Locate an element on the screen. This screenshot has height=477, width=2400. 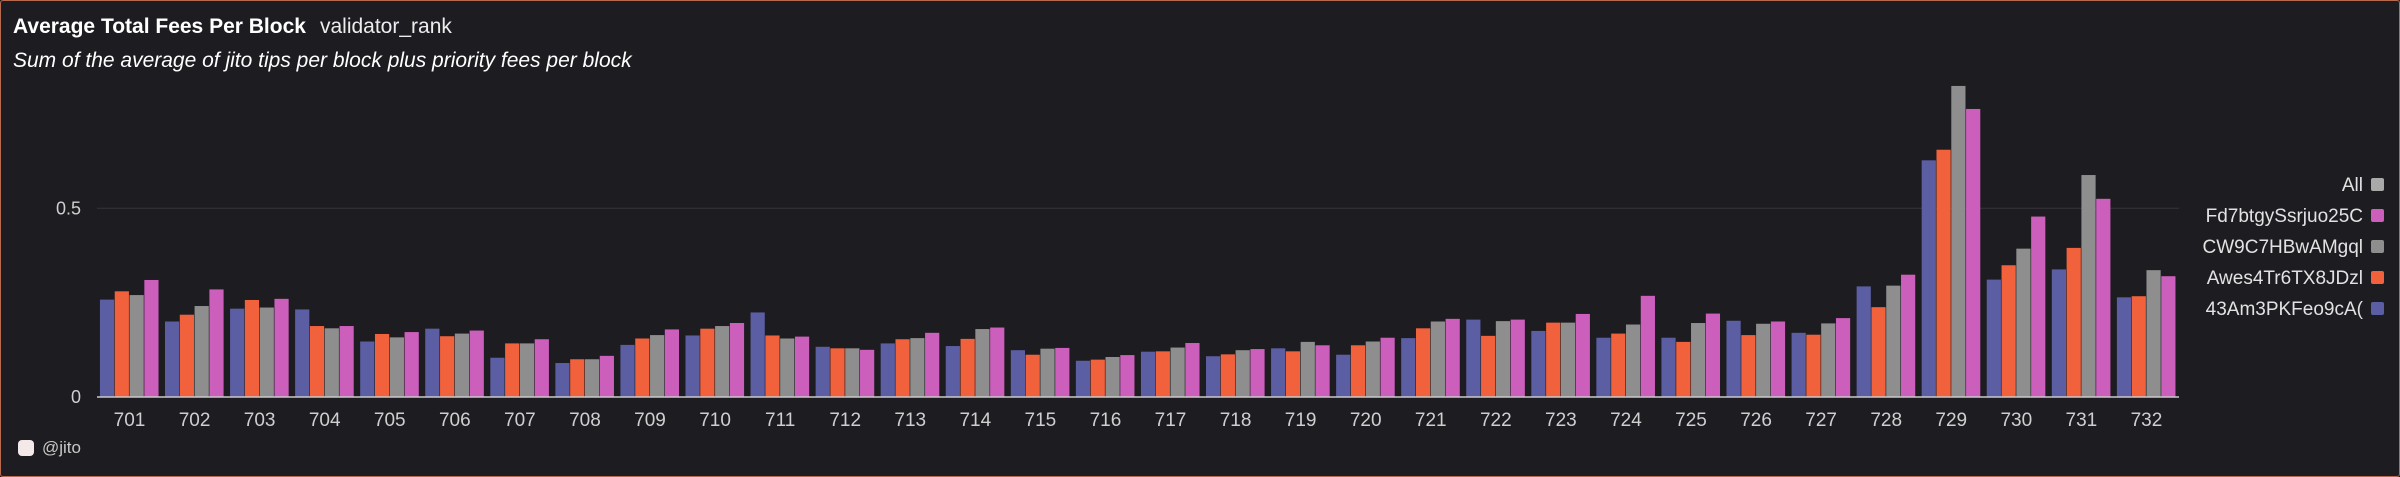
legend-label: Fd7btgySsrjuo25C is located at coordinates (2284, 216).